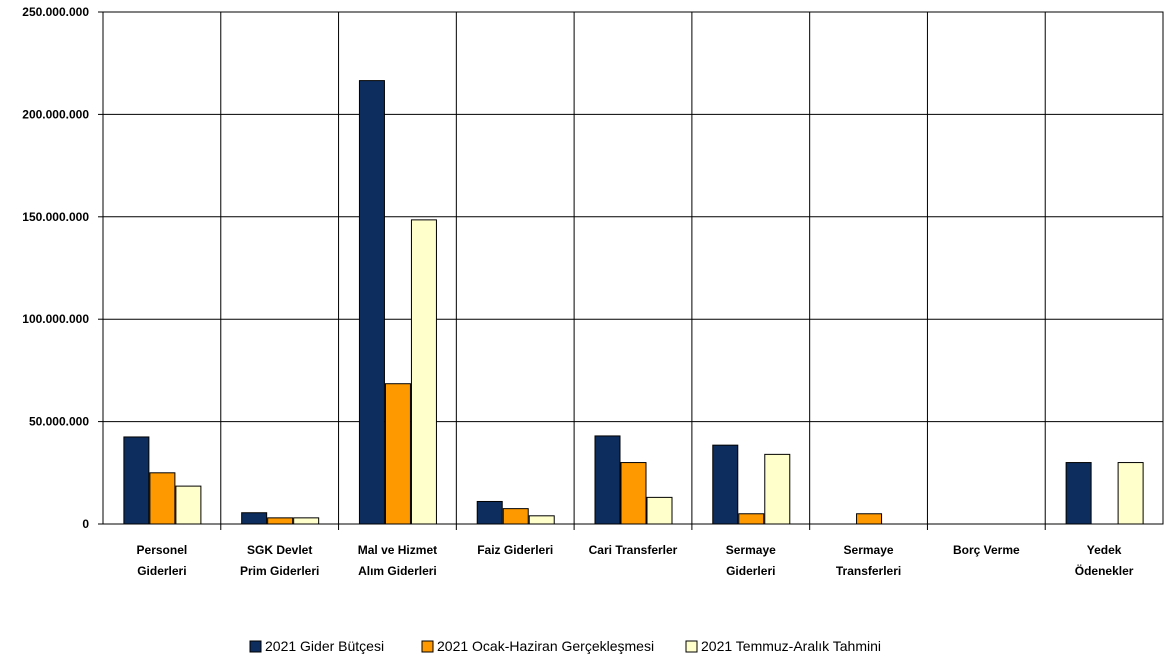  What do you see at coordinates (868, 571) in the screenshot?
I see `x-category-label: Transferleri` at bounding box center [868, 571].